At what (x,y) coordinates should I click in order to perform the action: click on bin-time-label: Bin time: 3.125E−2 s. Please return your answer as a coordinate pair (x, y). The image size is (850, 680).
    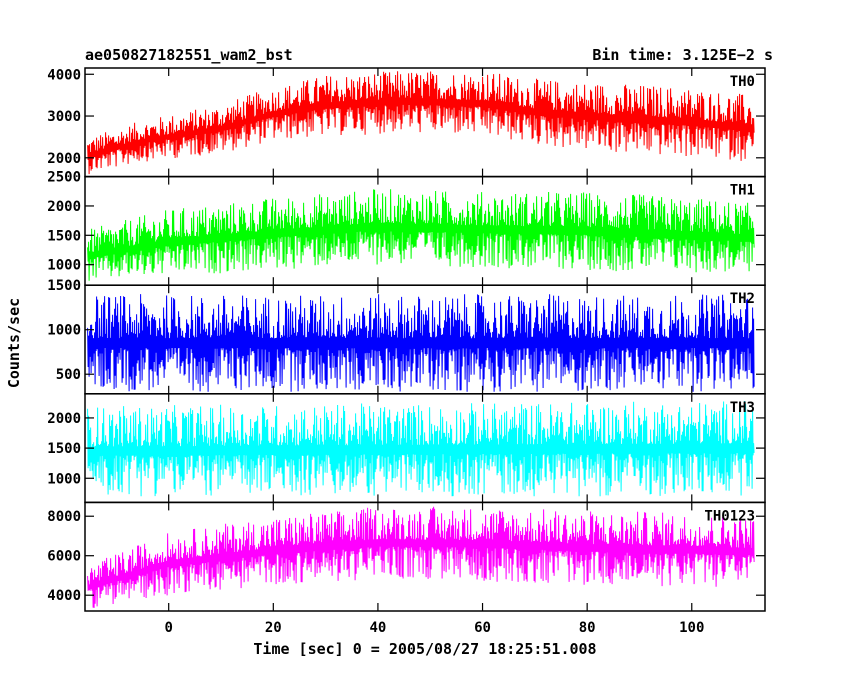
    Looking at the image, I should click on (682, 55).